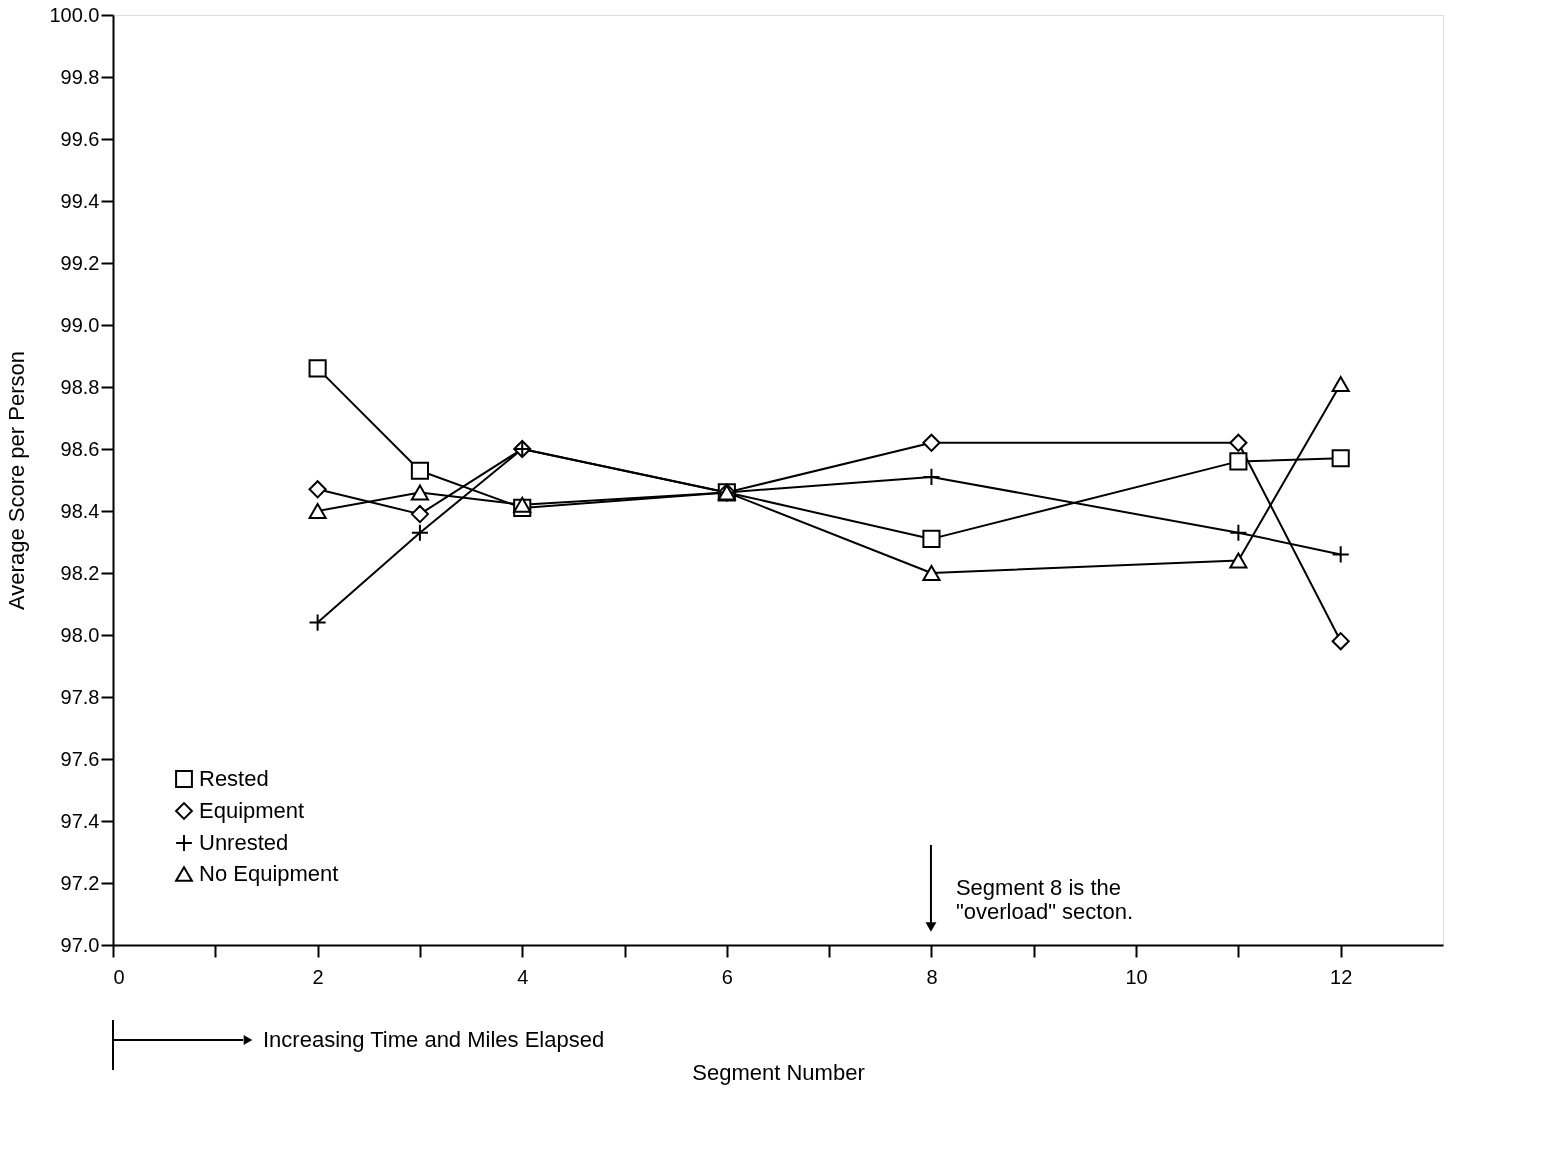  Describe the element at coordinates (523, 976) in the screenshot. I see `x-tick-label: 4` at that location.